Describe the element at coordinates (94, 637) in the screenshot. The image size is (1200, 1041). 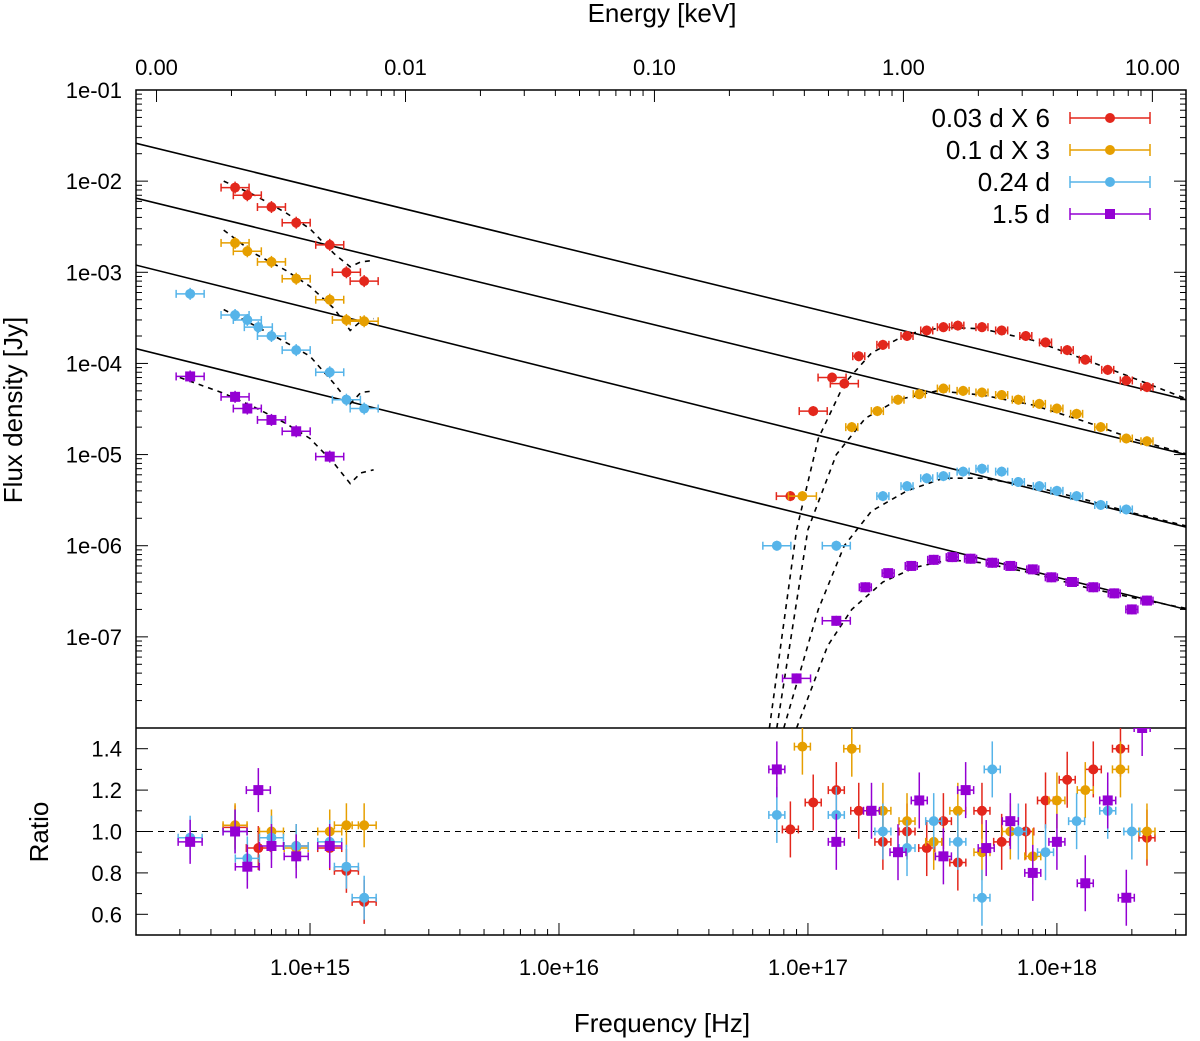
I see `y-tick-label: 1e-07` at that location.